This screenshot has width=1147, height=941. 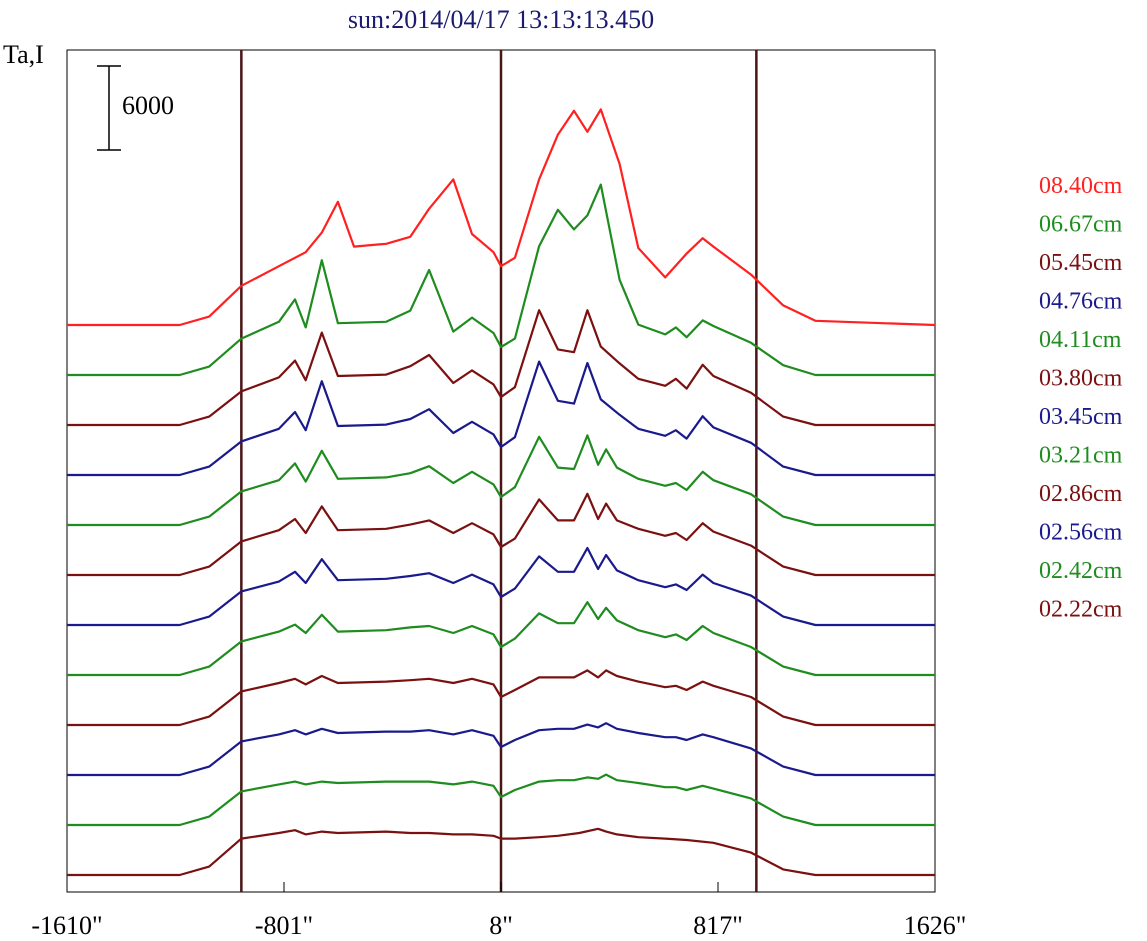 I want to click on legend-entry: 03.80cm, so click(x=1081, y=379).